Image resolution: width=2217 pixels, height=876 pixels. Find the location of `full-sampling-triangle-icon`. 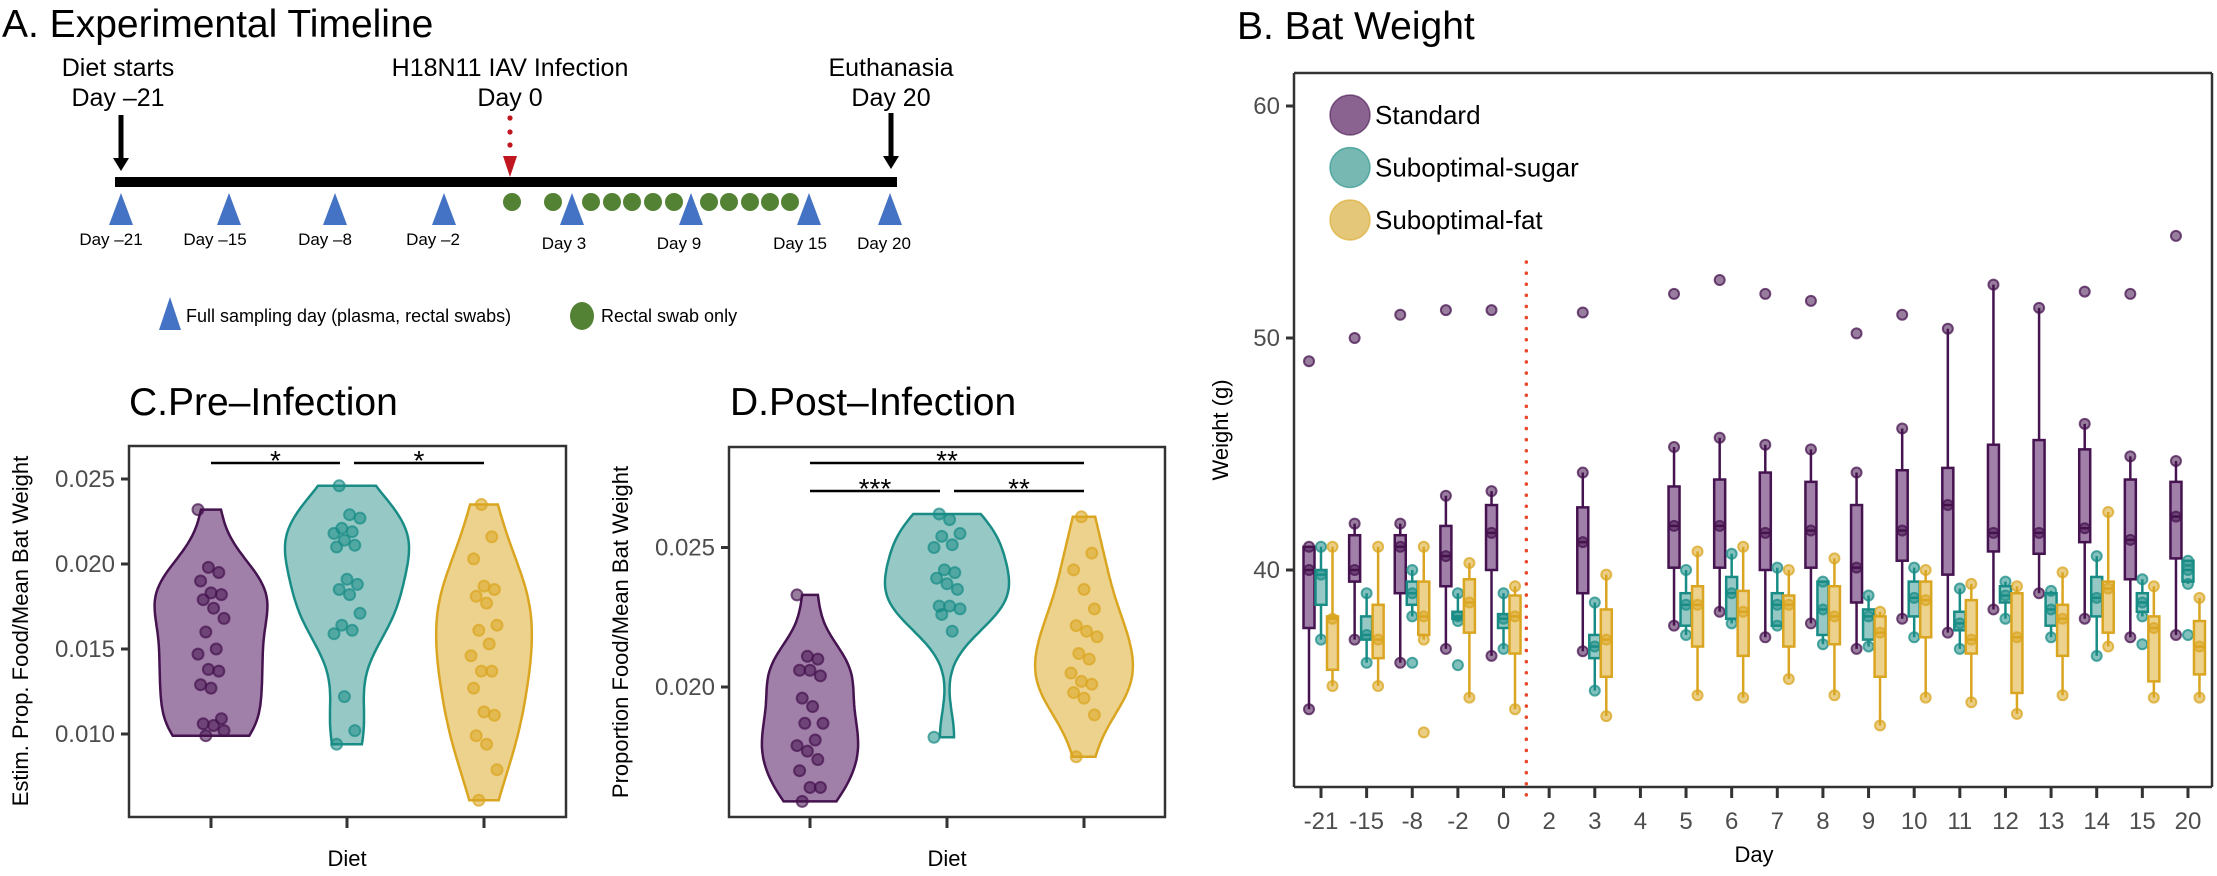

full-sampling-triangle-icon is located at coordinates (335, 209).